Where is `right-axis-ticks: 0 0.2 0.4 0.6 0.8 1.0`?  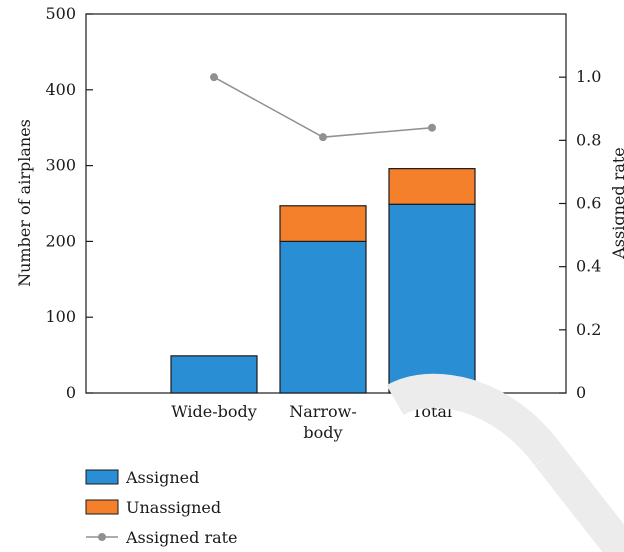
right-axis-ticks: 0 0.2 0.4 0.6 0.8 1.0 is located at coordinates (580, 234).